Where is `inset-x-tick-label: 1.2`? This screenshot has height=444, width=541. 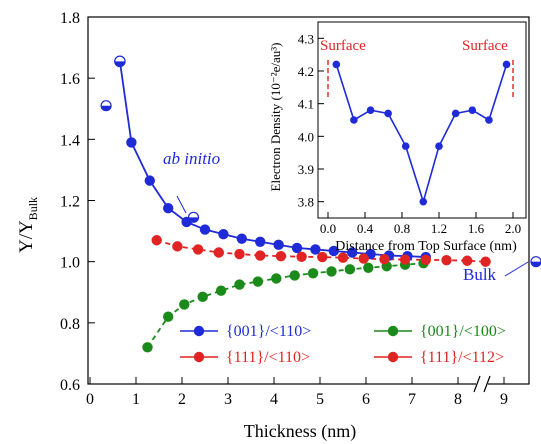 inset-x-tick-label: 1.2 is located at coordinates (439, 228).